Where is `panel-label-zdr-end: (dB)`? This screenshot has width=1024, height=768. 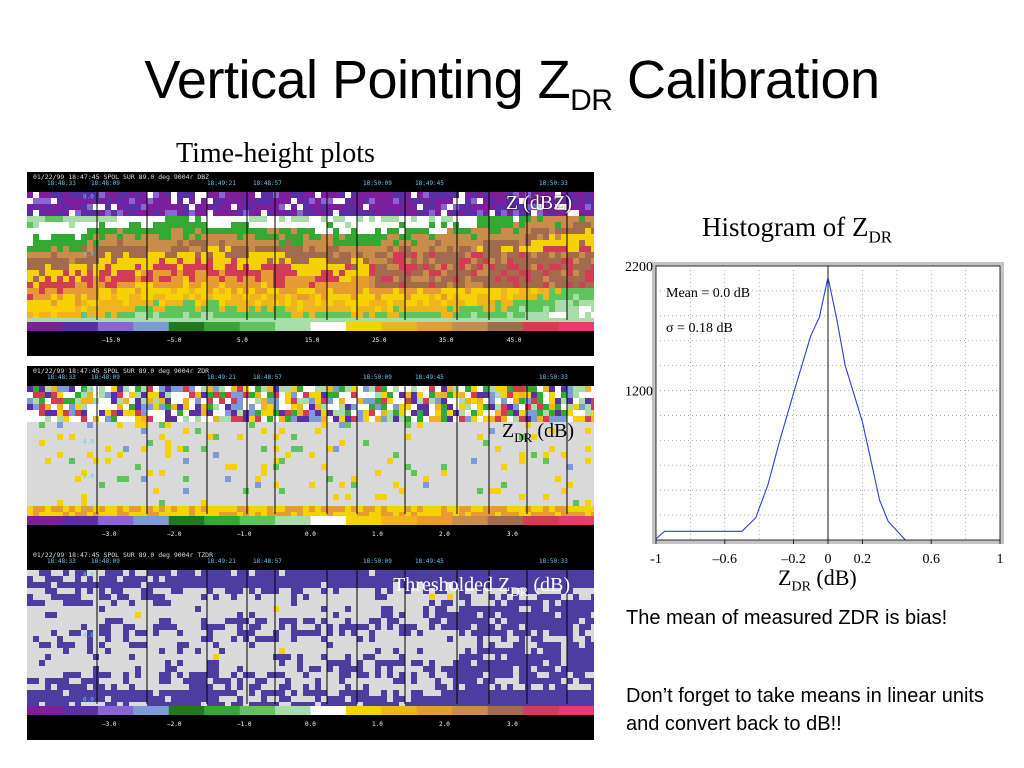 panel-label-zdr-end: (dB) is located at coordinates (553, 431).